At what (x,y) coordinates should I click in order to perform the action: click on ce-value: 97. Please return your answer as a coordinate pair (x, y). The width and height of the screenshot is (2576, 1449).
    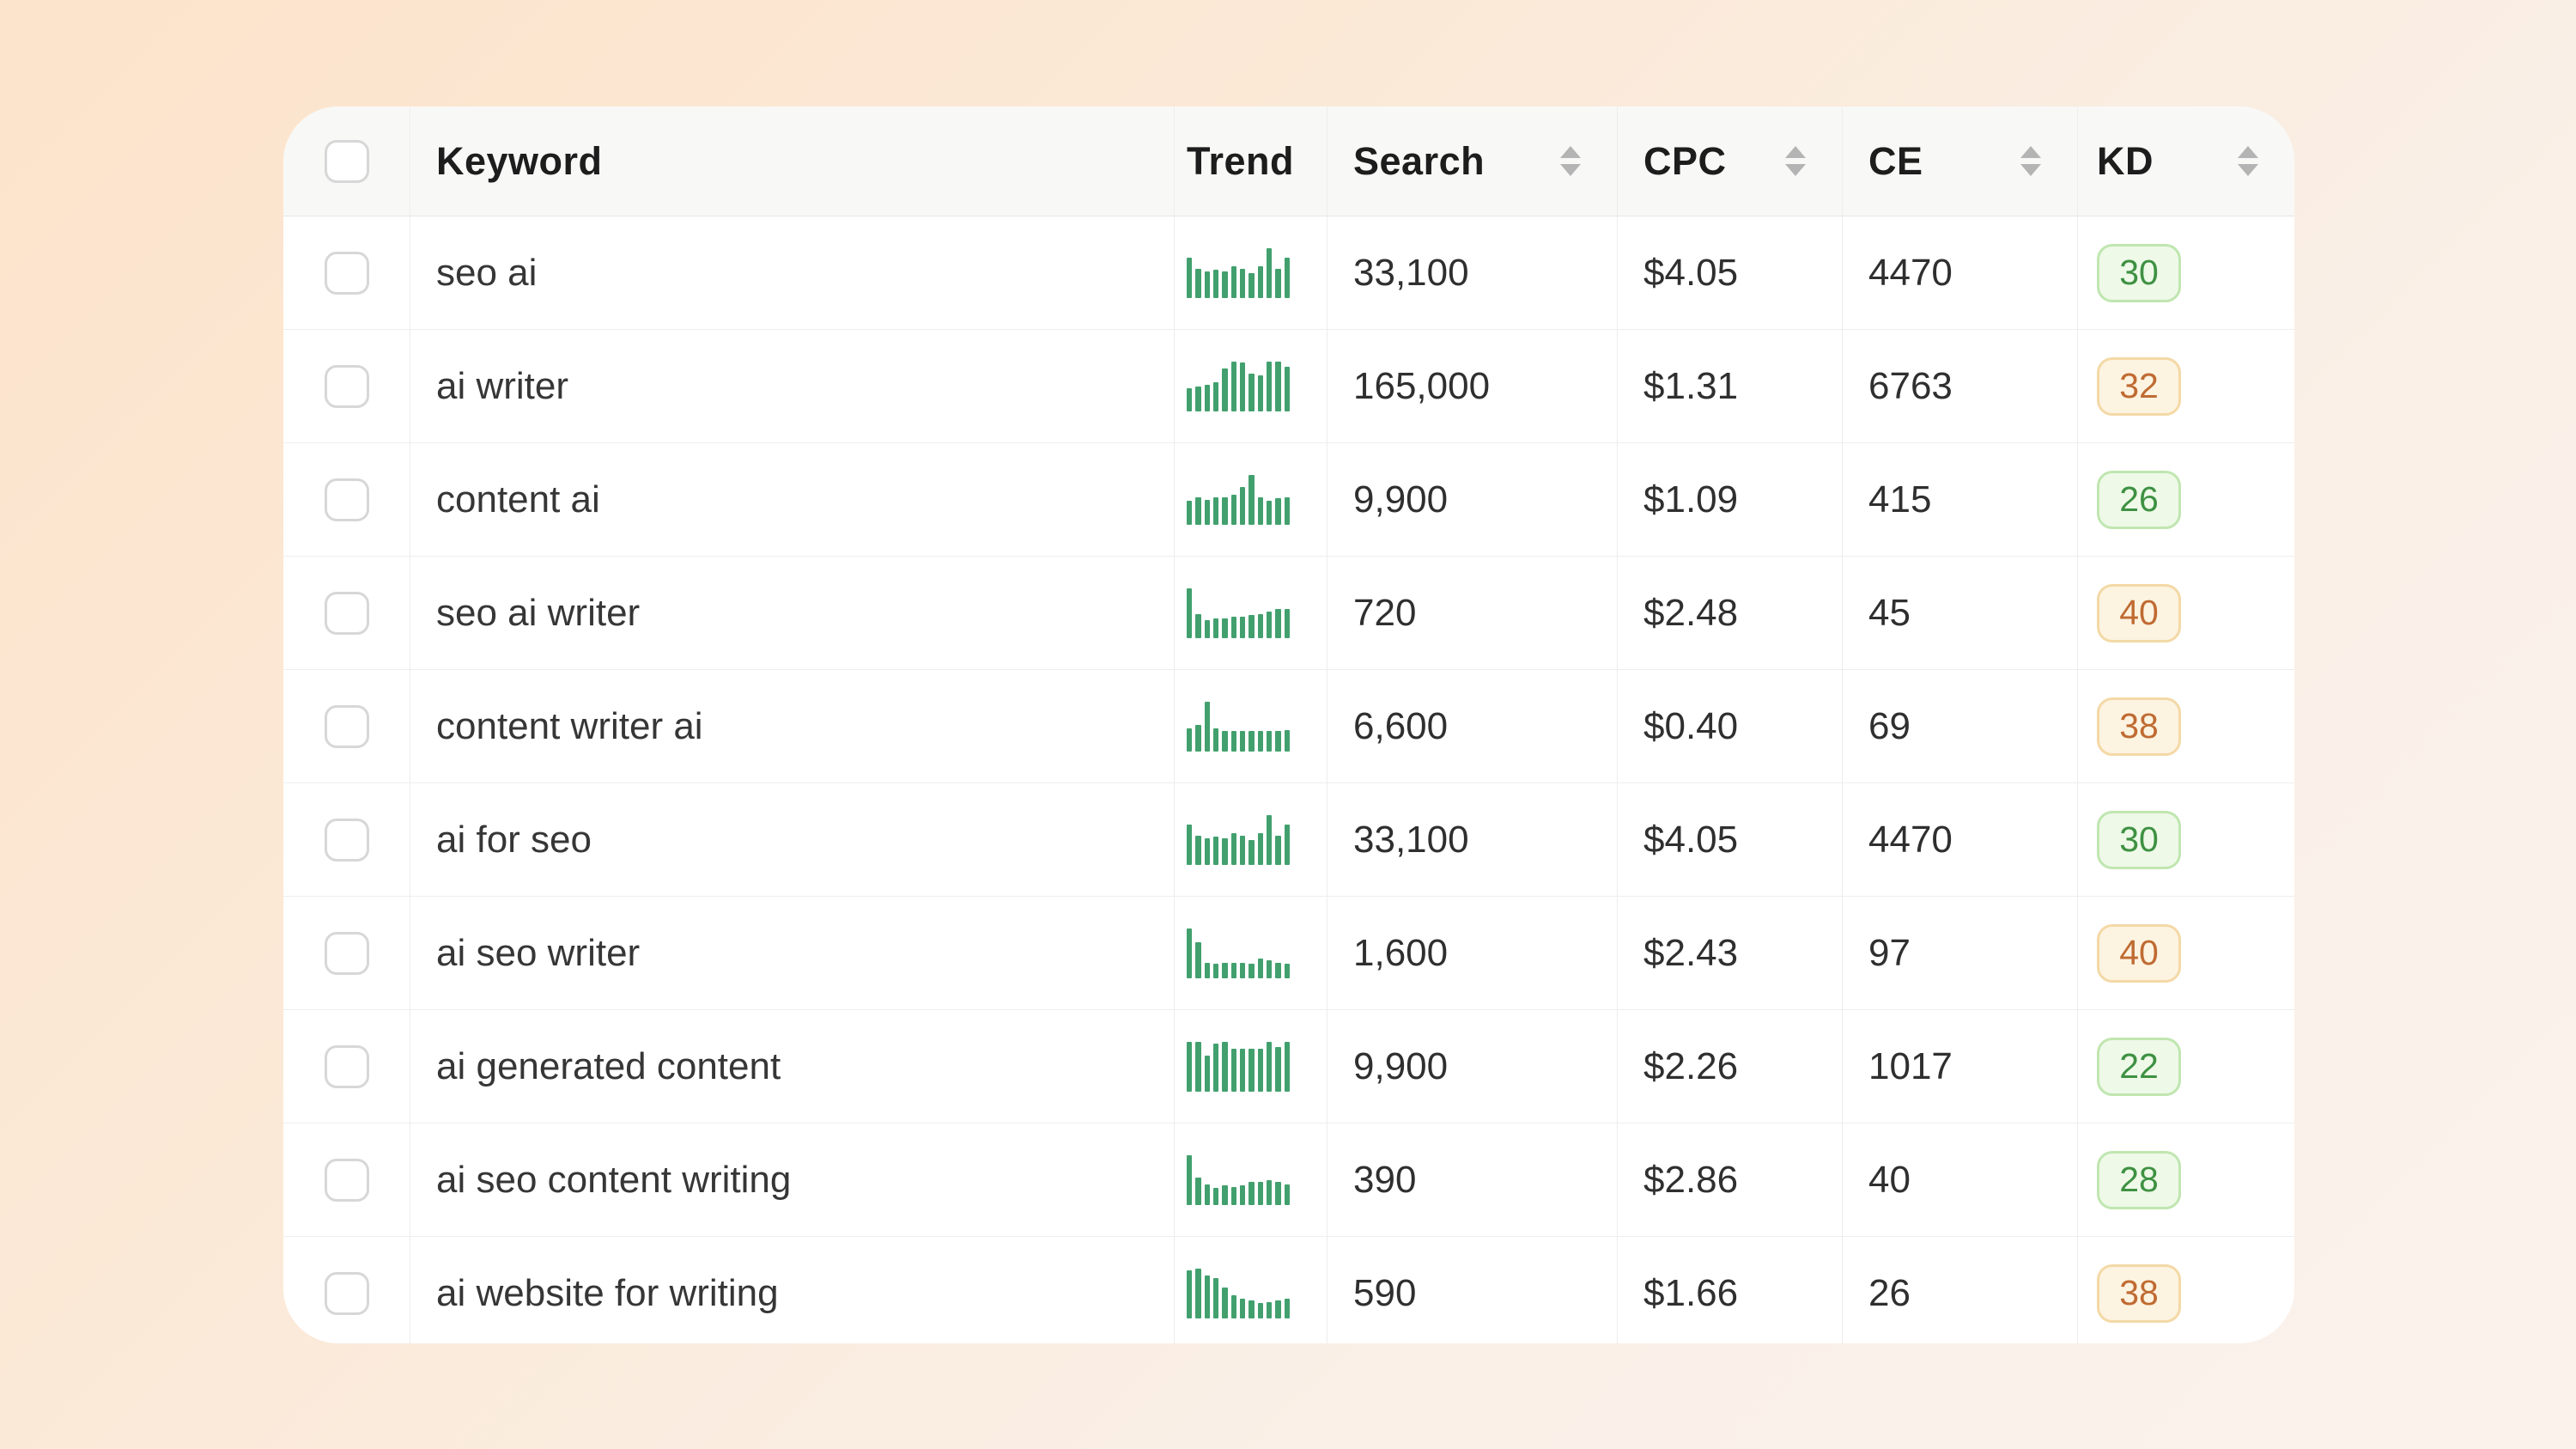
    Looking at the image, I should click on (1889, 953).